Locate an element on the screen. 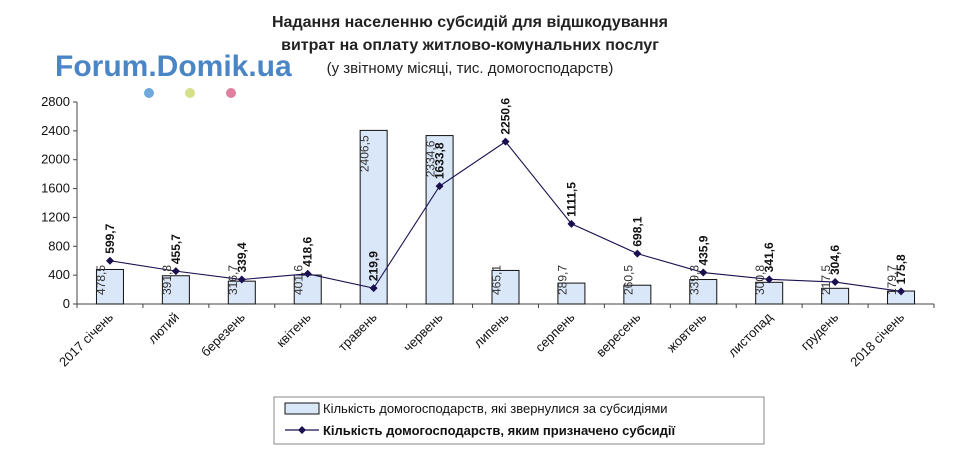 The image size is (960, 466). line-value-label: 1111,5 is located at coordinates (571, 199).